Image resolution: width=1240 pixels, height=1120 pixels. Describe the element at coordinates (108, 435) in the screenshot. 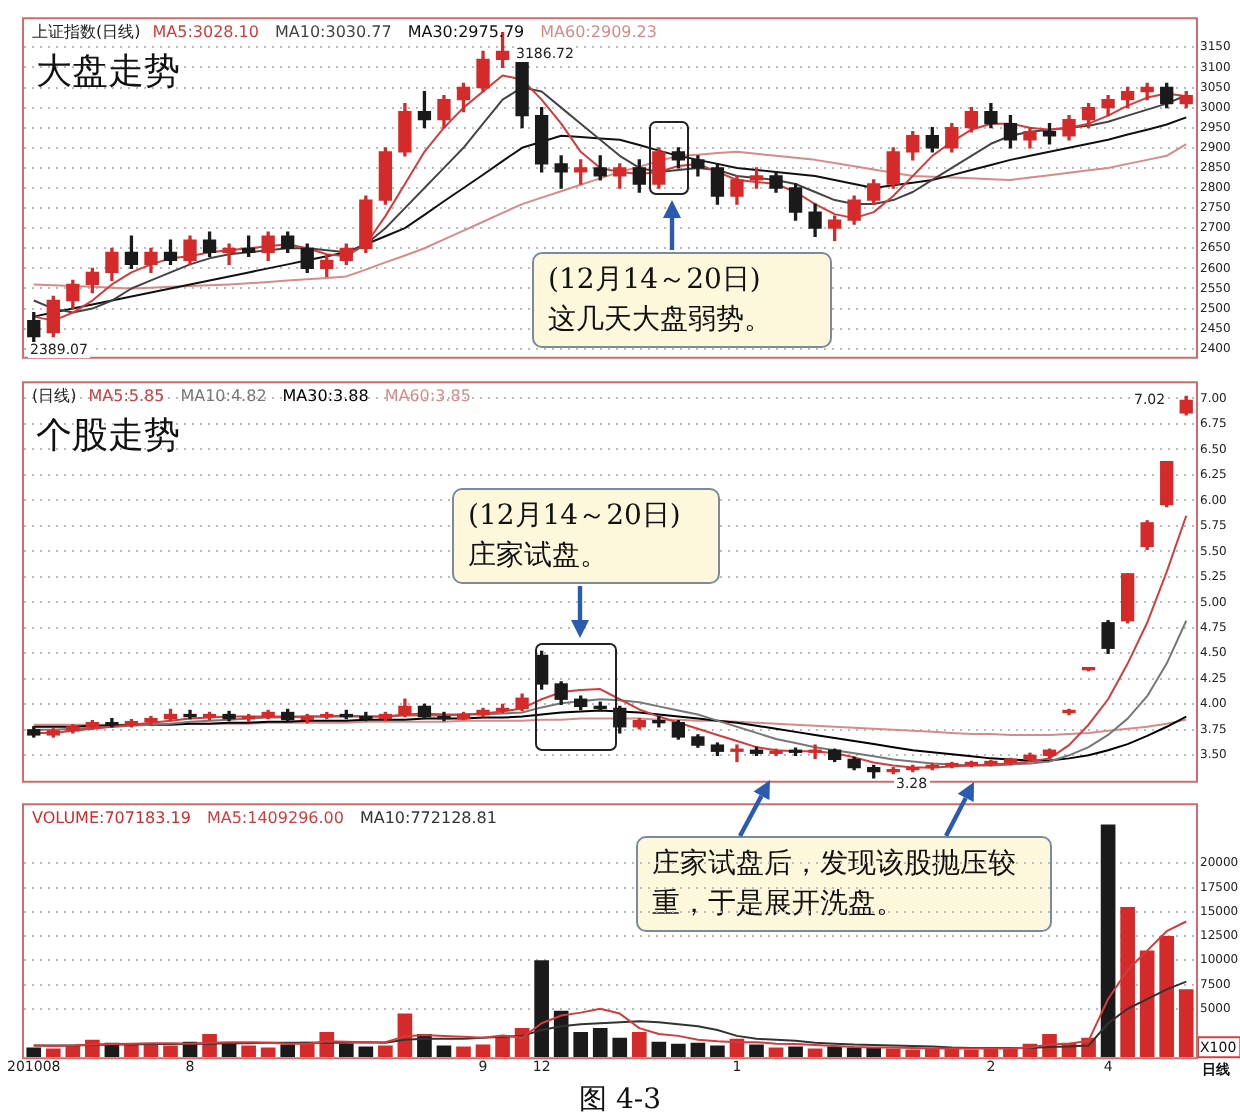

I see `text: 个股走势` at that location.